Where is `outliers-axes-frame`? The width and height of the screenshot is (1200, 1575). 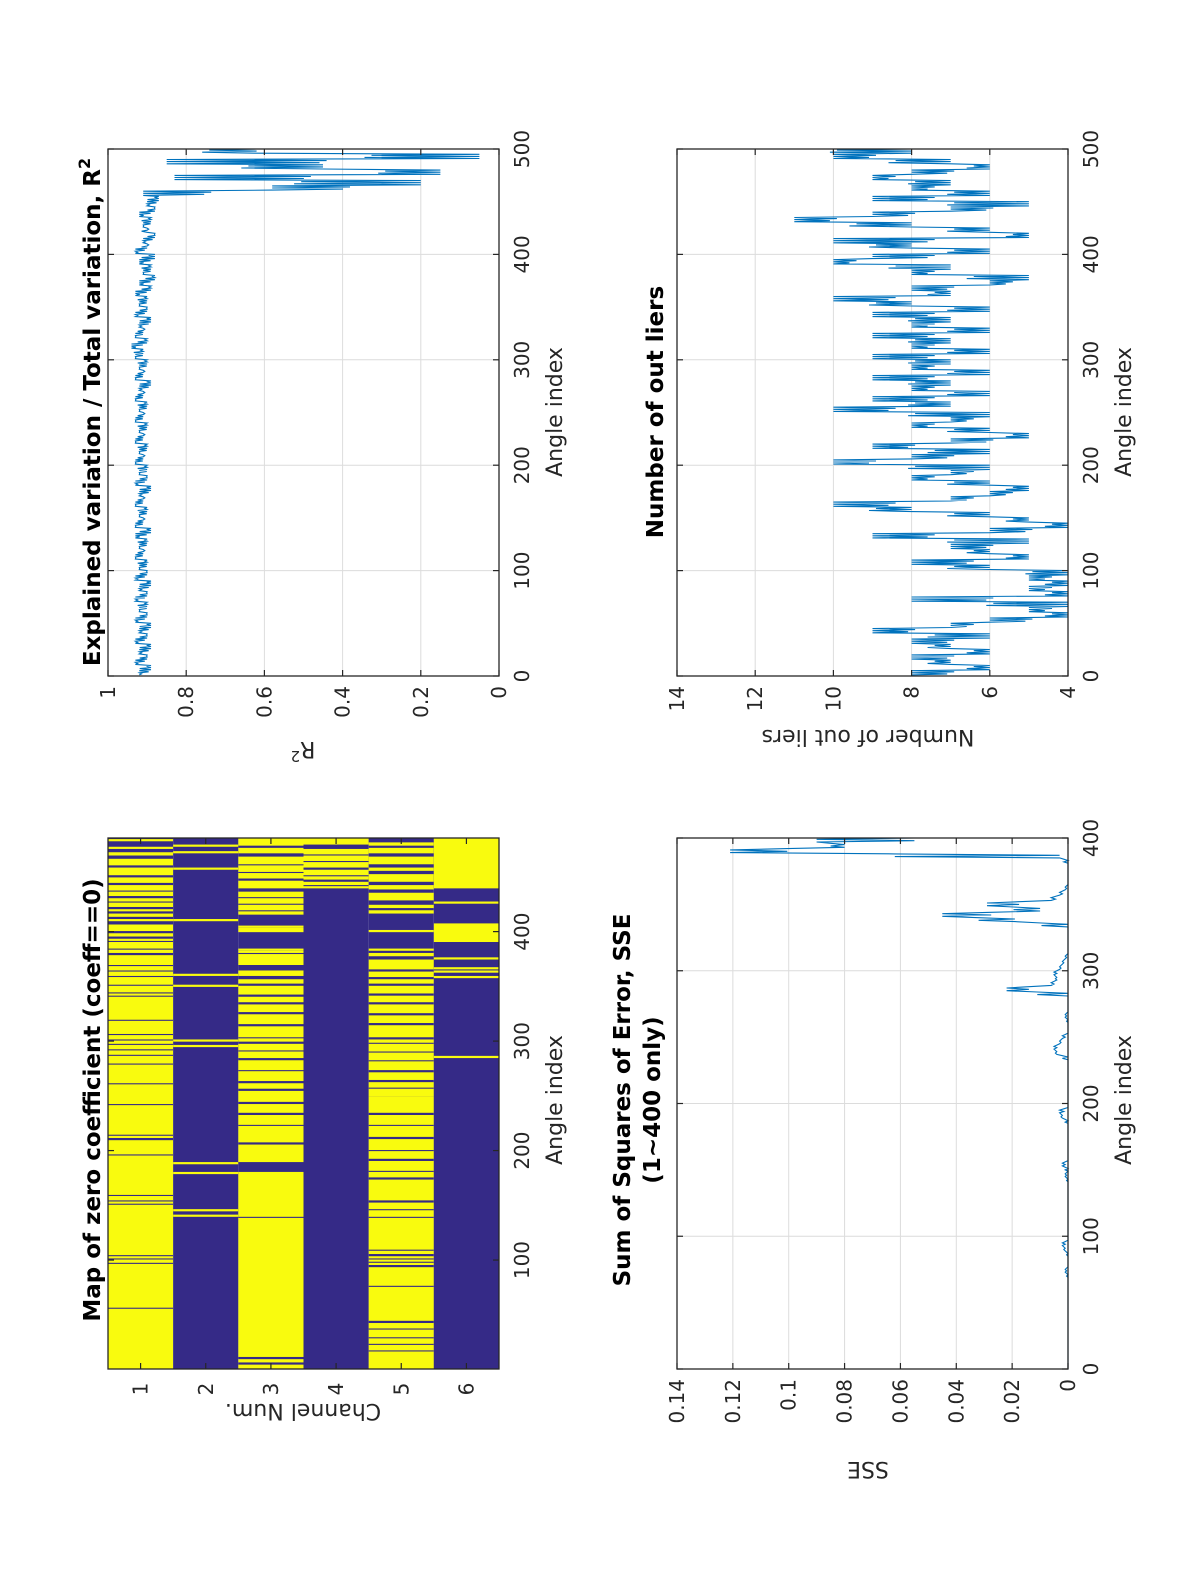 outliers-axes-frame is located at coordinates (872, 412).